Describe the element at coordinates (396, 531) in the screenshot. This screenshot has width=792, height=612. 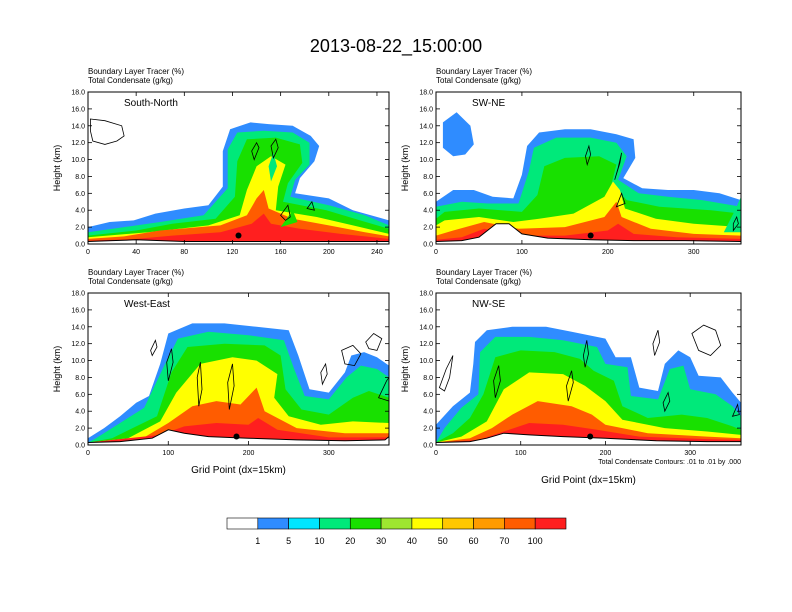
I see `colorbar: 1 5 10 20 30 40 50 60 70 100` at that location.